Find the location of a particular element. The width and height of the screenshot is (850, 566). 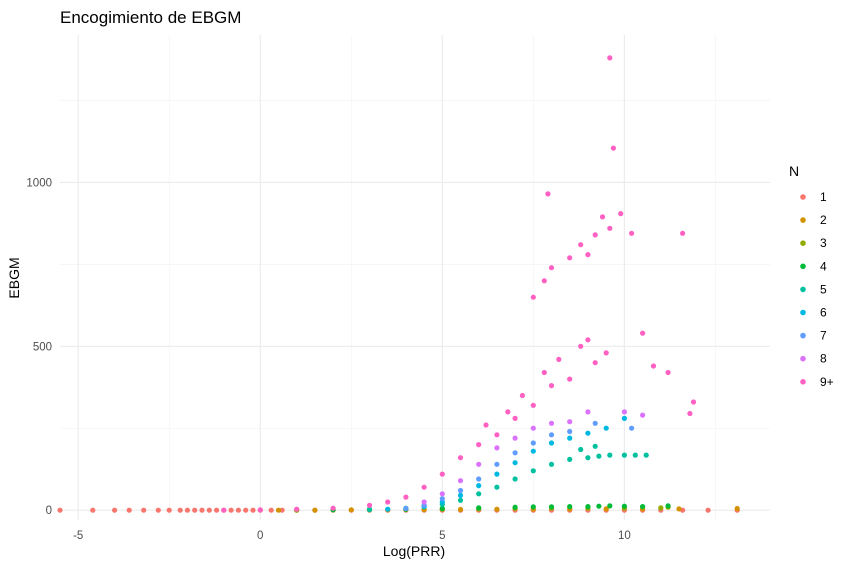

legend-label-8: 8 is located at coordinates (823, 359).